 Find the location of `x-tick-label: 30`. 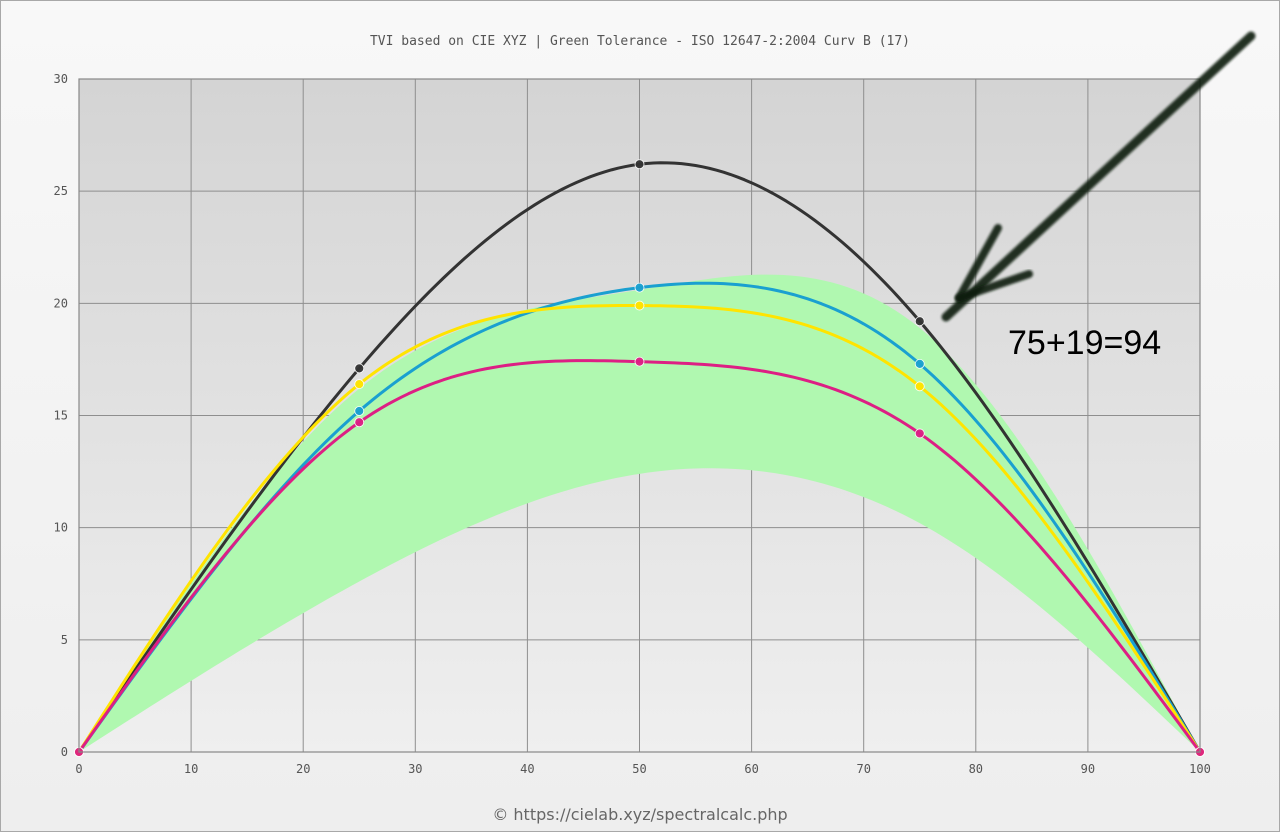

x-tick-label: 30 is located at coordinates (415, 769).